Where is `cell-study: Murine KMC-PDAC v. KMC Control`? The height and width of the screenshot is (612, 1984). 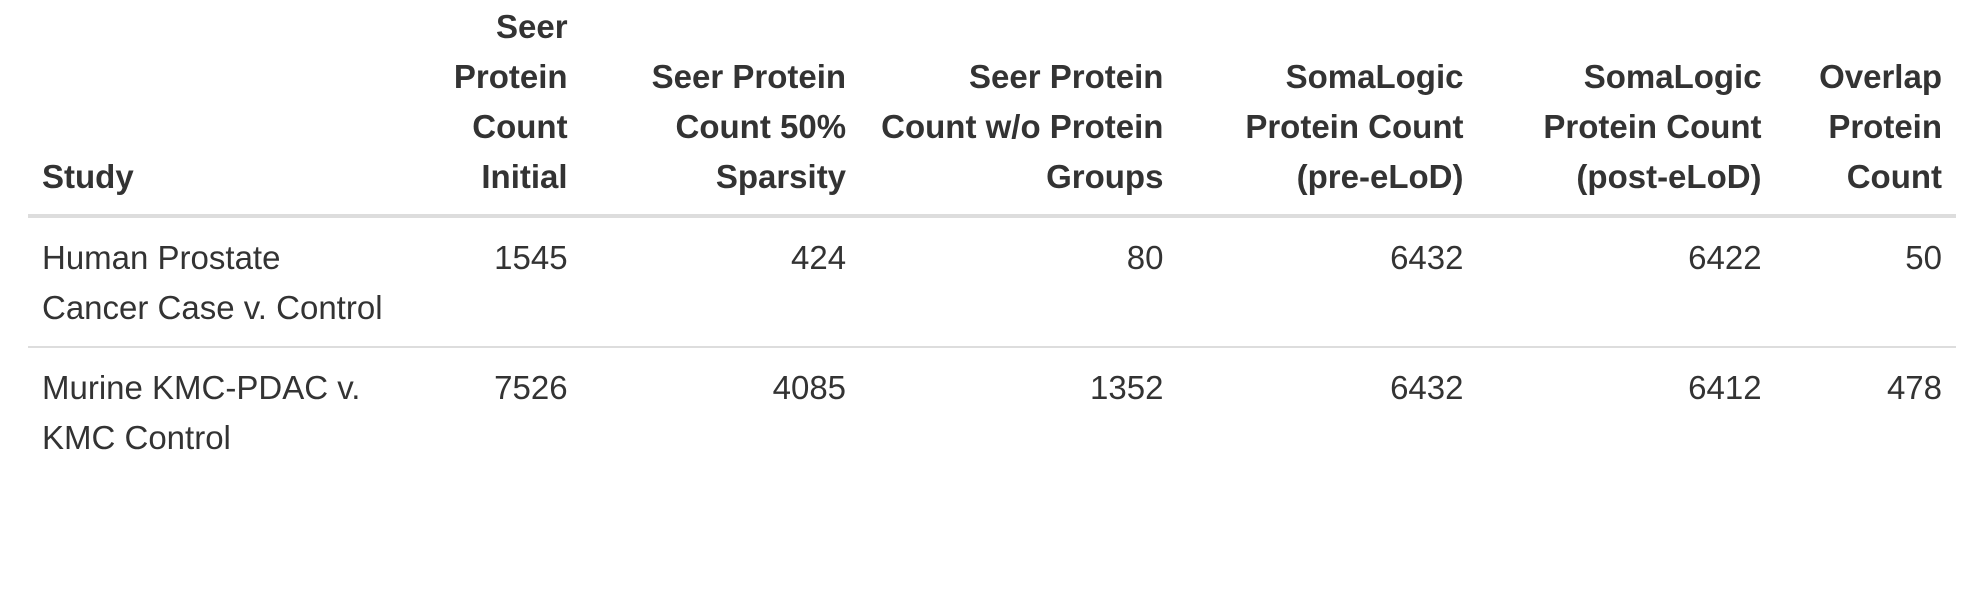
cell-study: Murine KMC-PDAC v. KMC Control is located at coordinates (201, 412).